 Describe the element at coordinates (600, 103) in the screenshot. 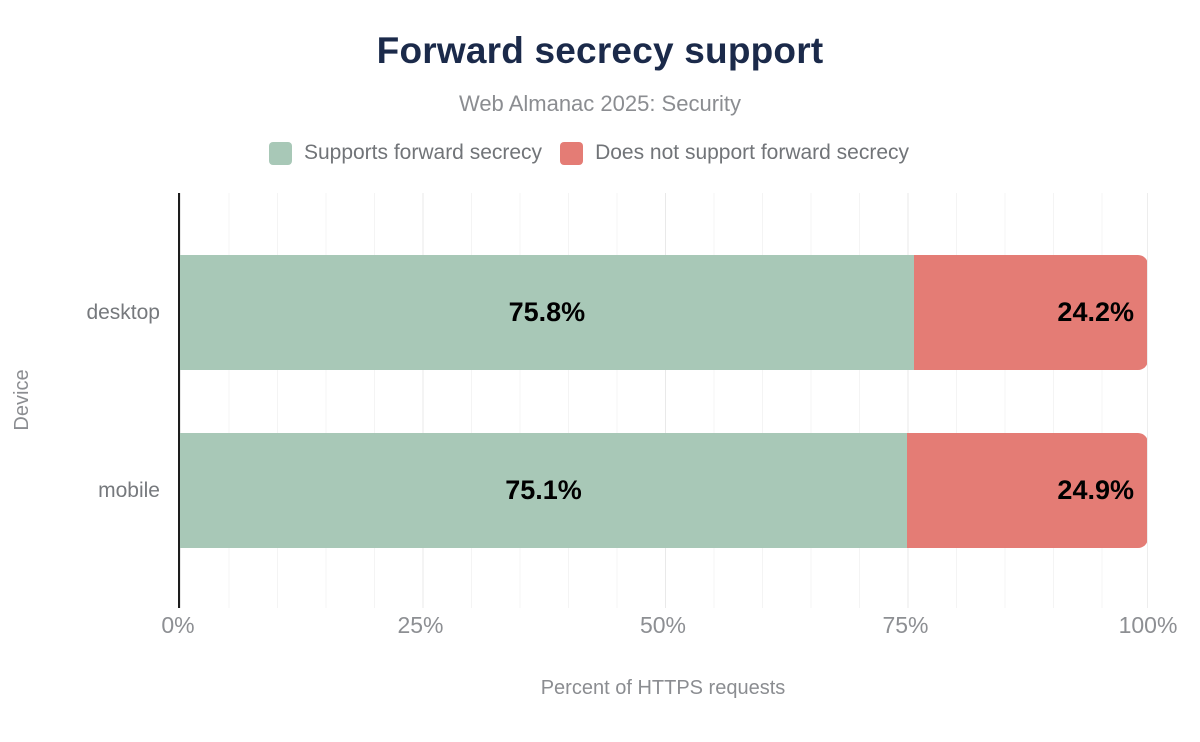

I see `chart-subtitle: Web Almanac 2025: Security` at that location.